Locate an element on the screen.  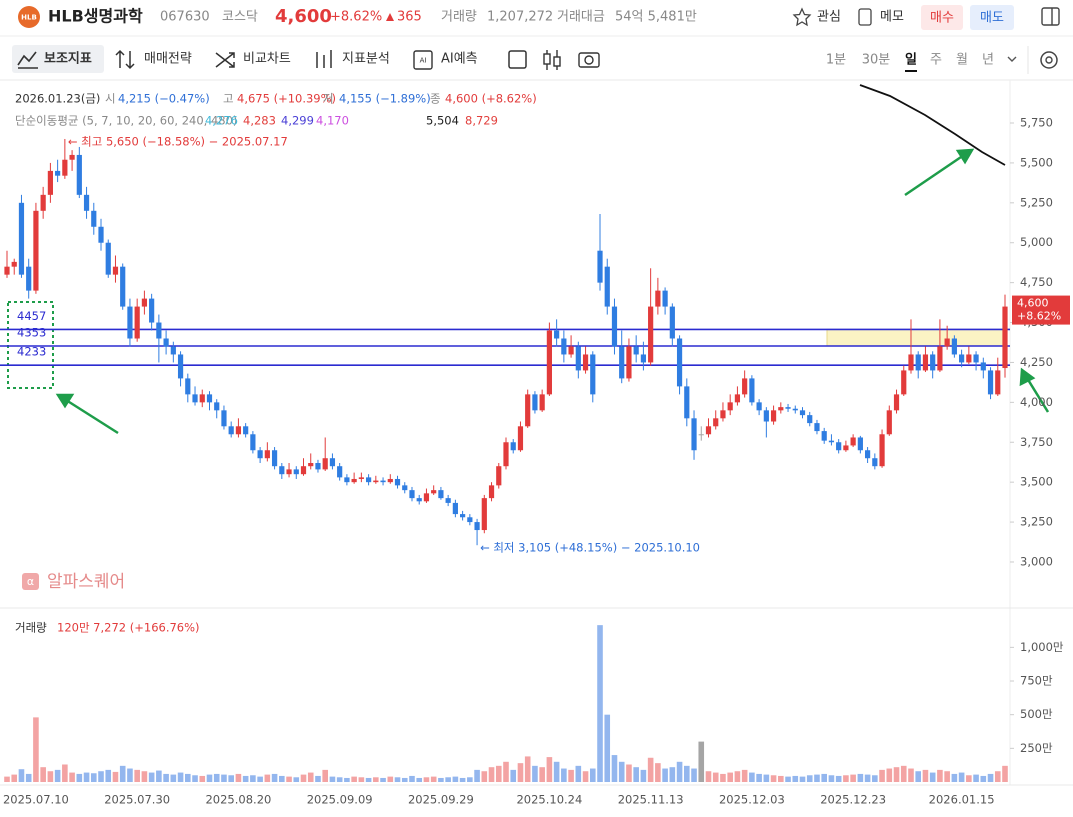
memo-button: 메모 is located at coordinates (892, 17).